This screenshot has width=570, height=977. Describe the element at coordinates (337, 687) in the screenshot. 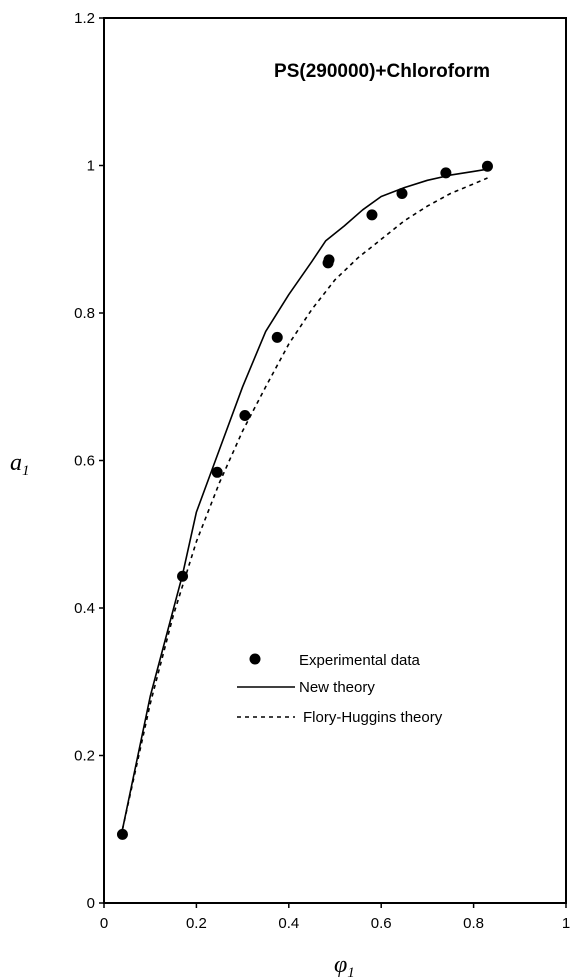

I see `legend-label-new-theory: New theory` at that location.